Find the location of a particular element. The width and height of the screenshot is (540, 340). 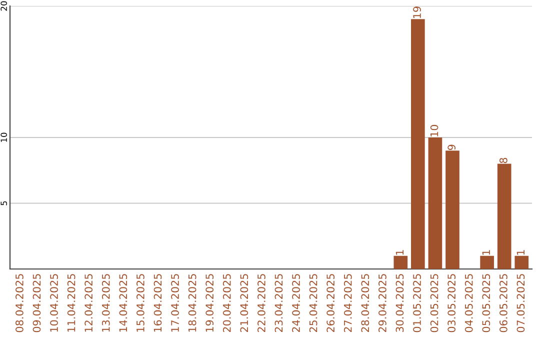

x-tick-label: 21.04.2025 is located at coordinates (244, 303).